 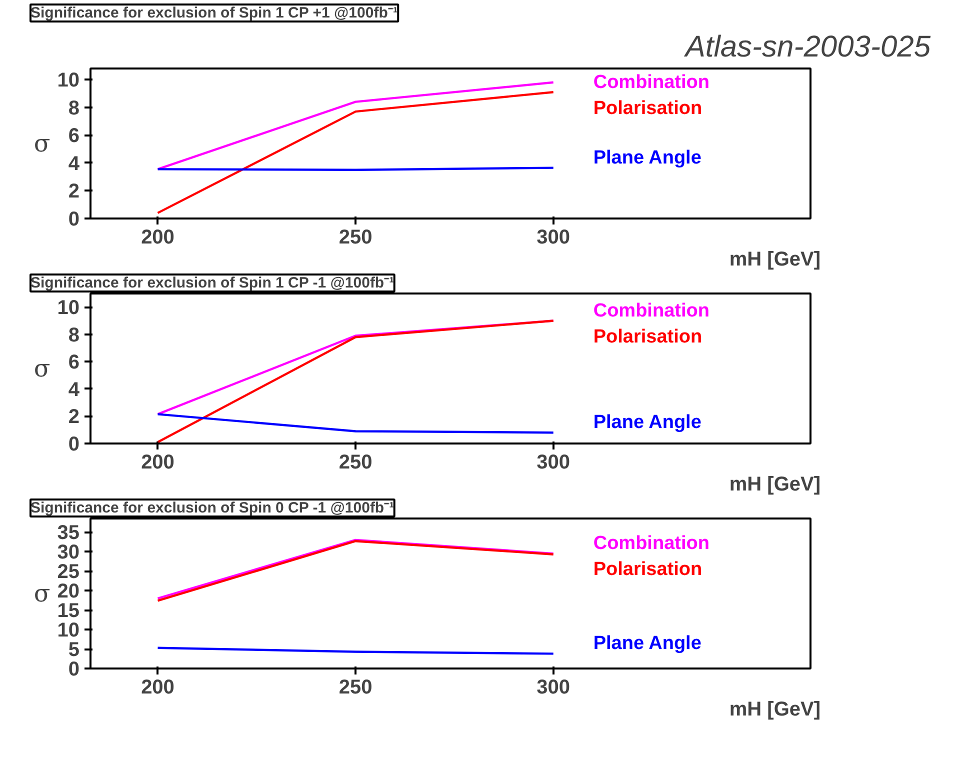 What do you see at coordinates (68, 591) in the screenshot?
I see `y-tick-label: 20` at bounding box center [68, 591].